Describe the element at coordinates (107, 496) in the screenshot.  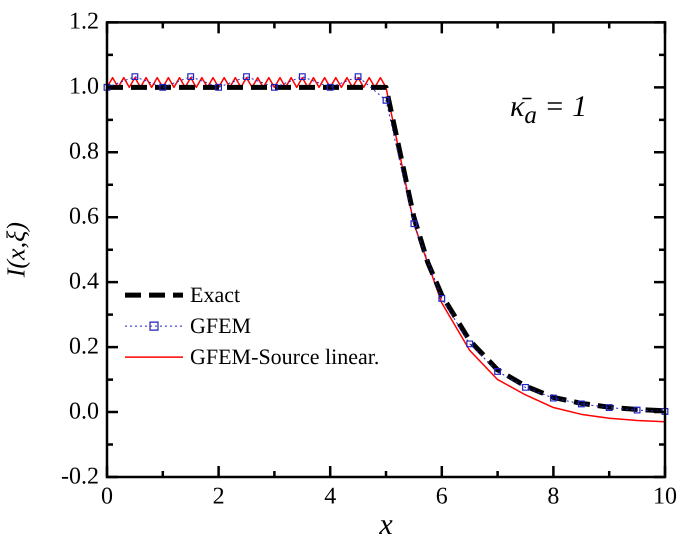
I see `x-tick-label: 0` at that location.